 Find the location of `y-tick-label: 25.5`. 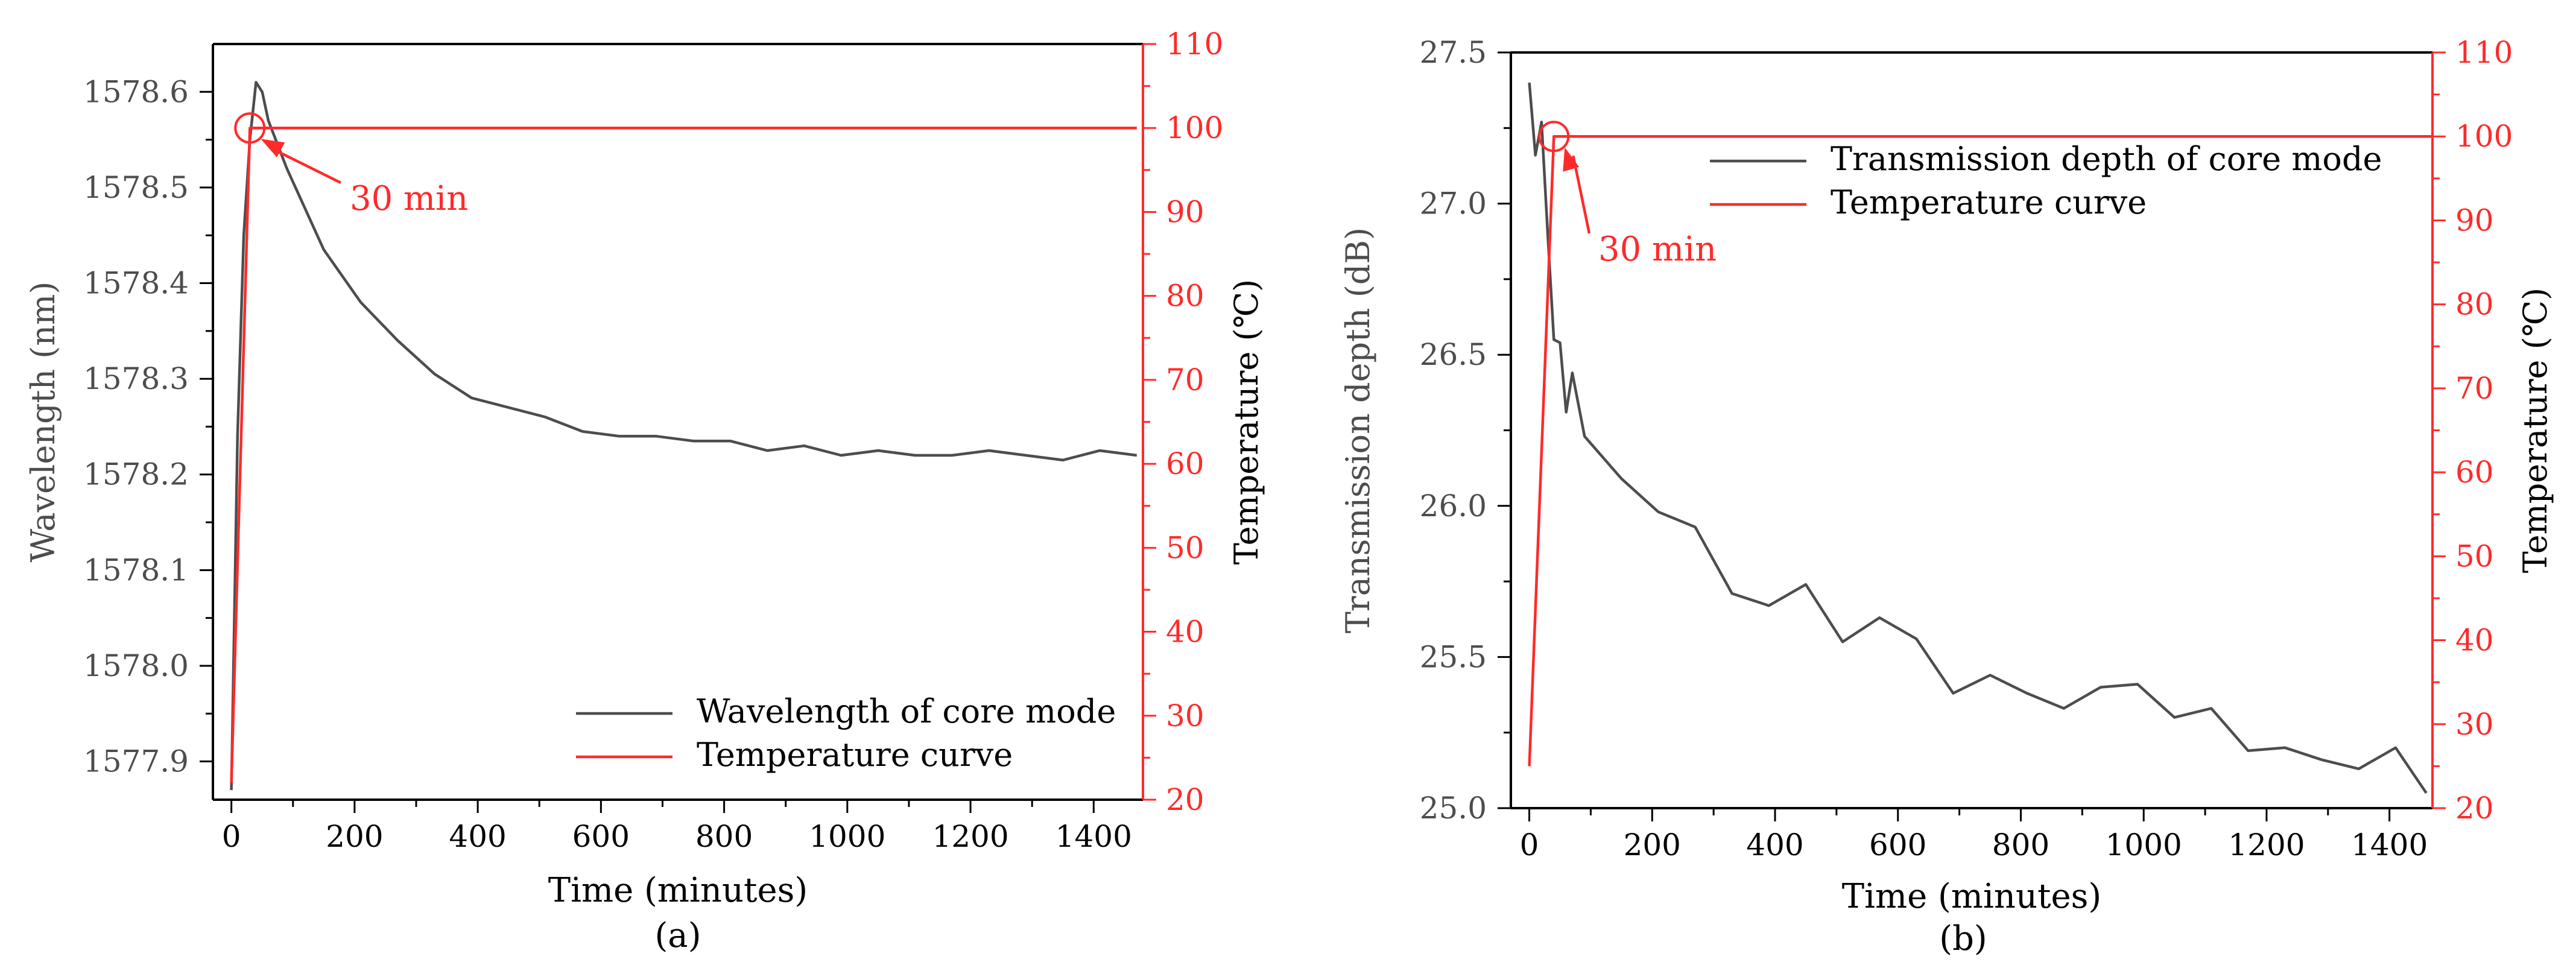

y-tick-label: 25.5 is located at coordinates (1453, 657).